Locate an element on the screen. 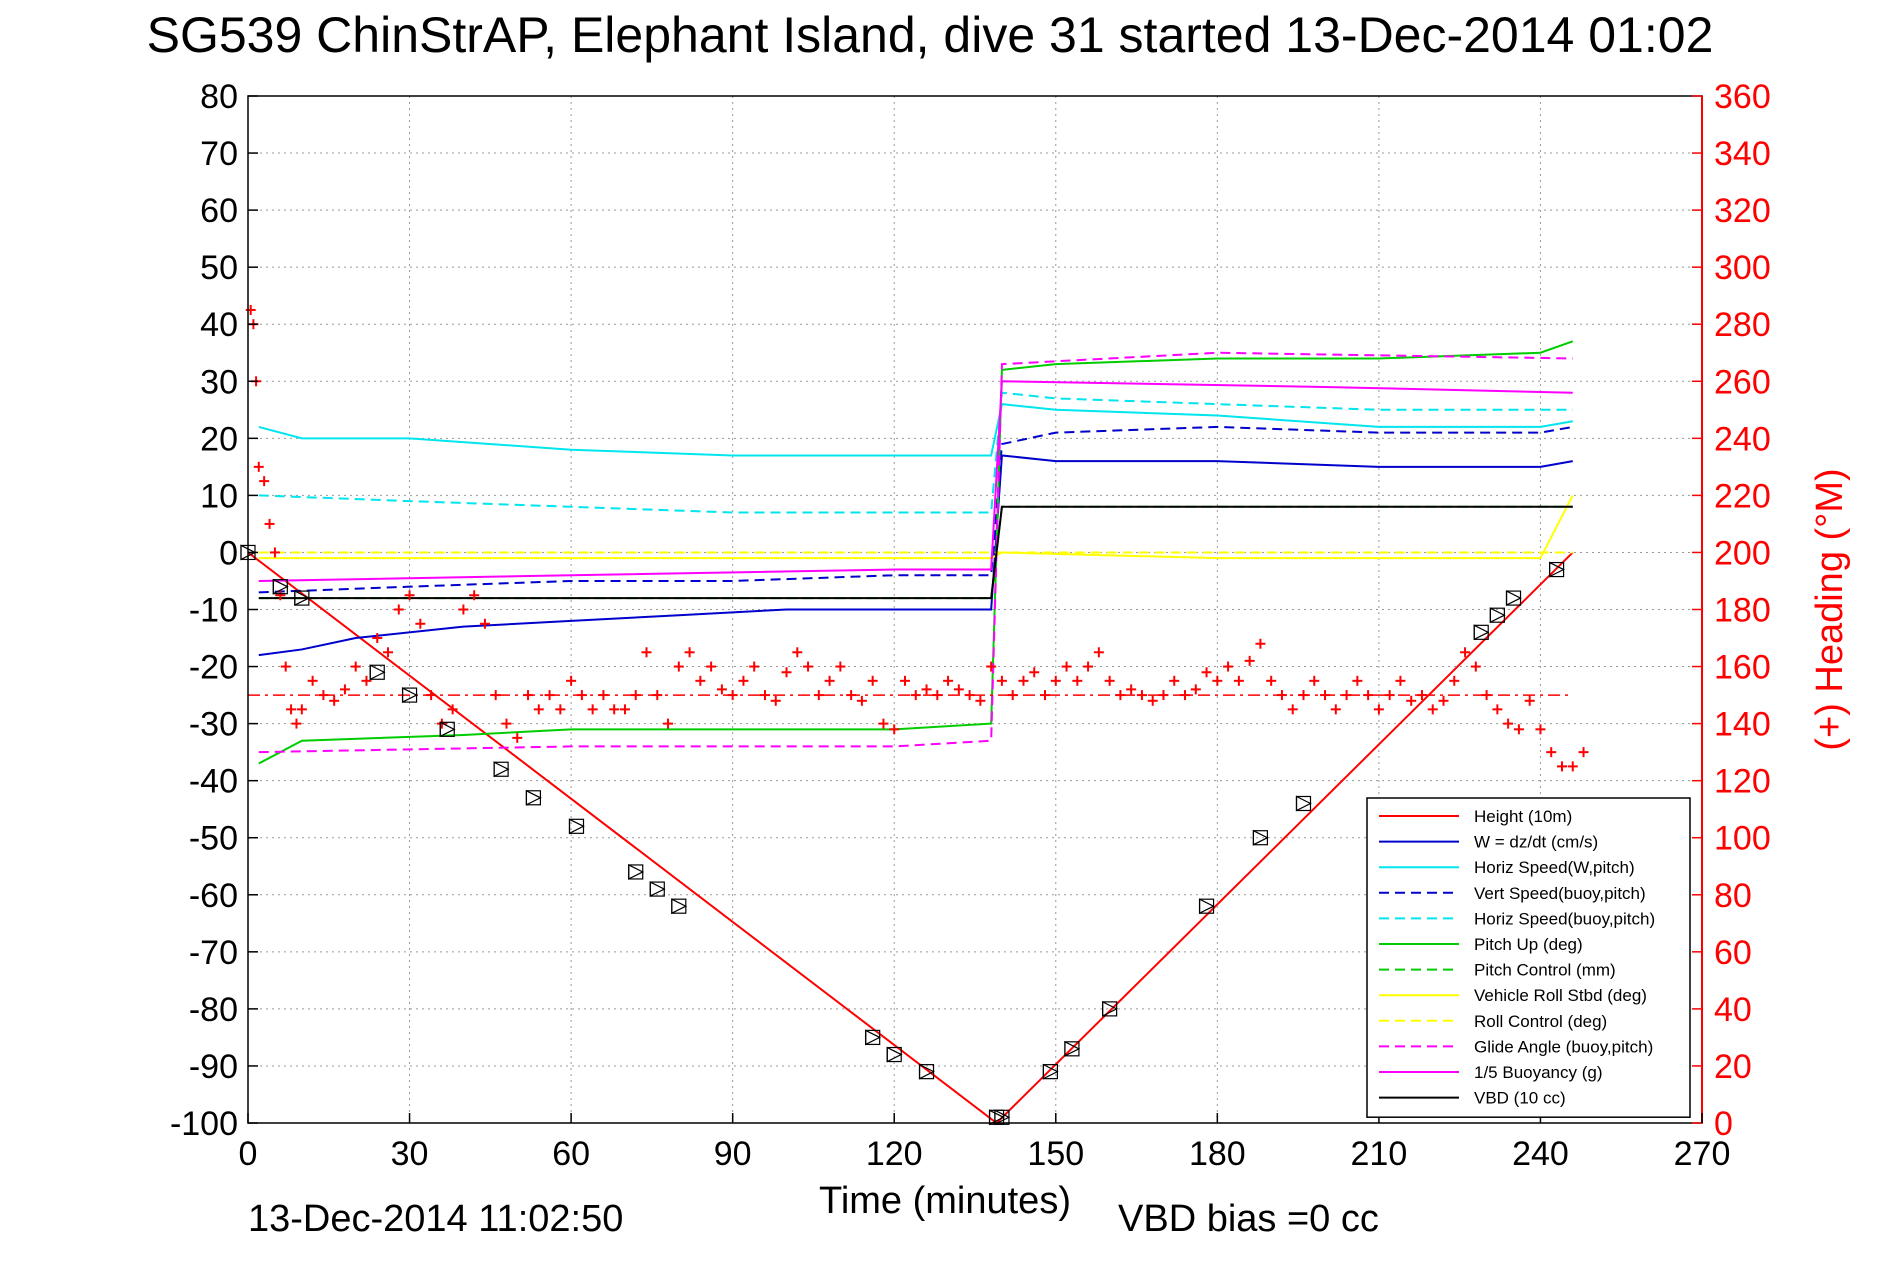 This screenshot has height=1262, width=1891. y2-tick-label: 140 is located at coordinates (1742, 725).